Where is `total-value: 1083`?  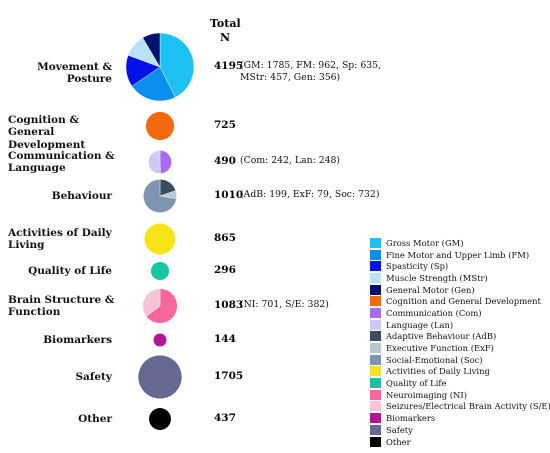
total-value: 1083 is located at coordinates (229, 305).